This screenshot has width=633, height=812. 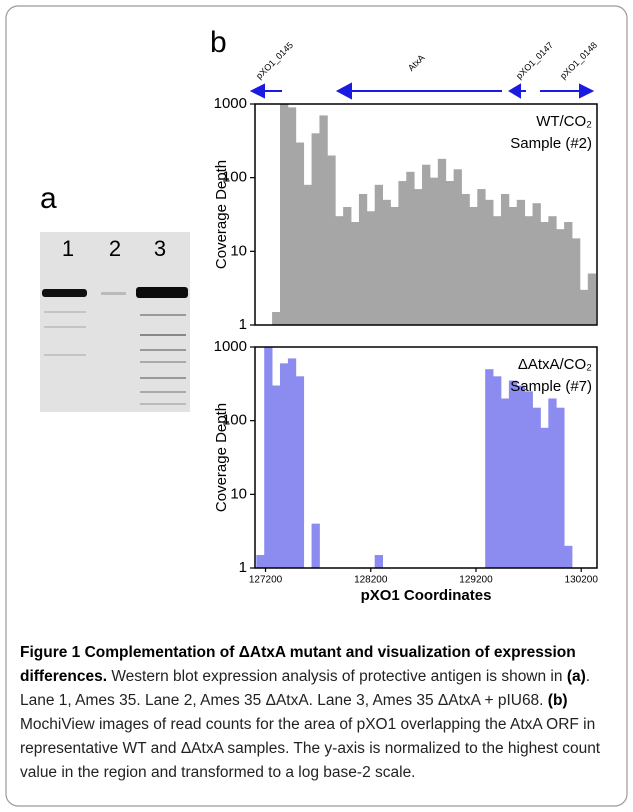 What do you see at coordinates (371, 580) in the screenshot?
I see `x-tick-label: 128200` at bounding box center [371, 580].